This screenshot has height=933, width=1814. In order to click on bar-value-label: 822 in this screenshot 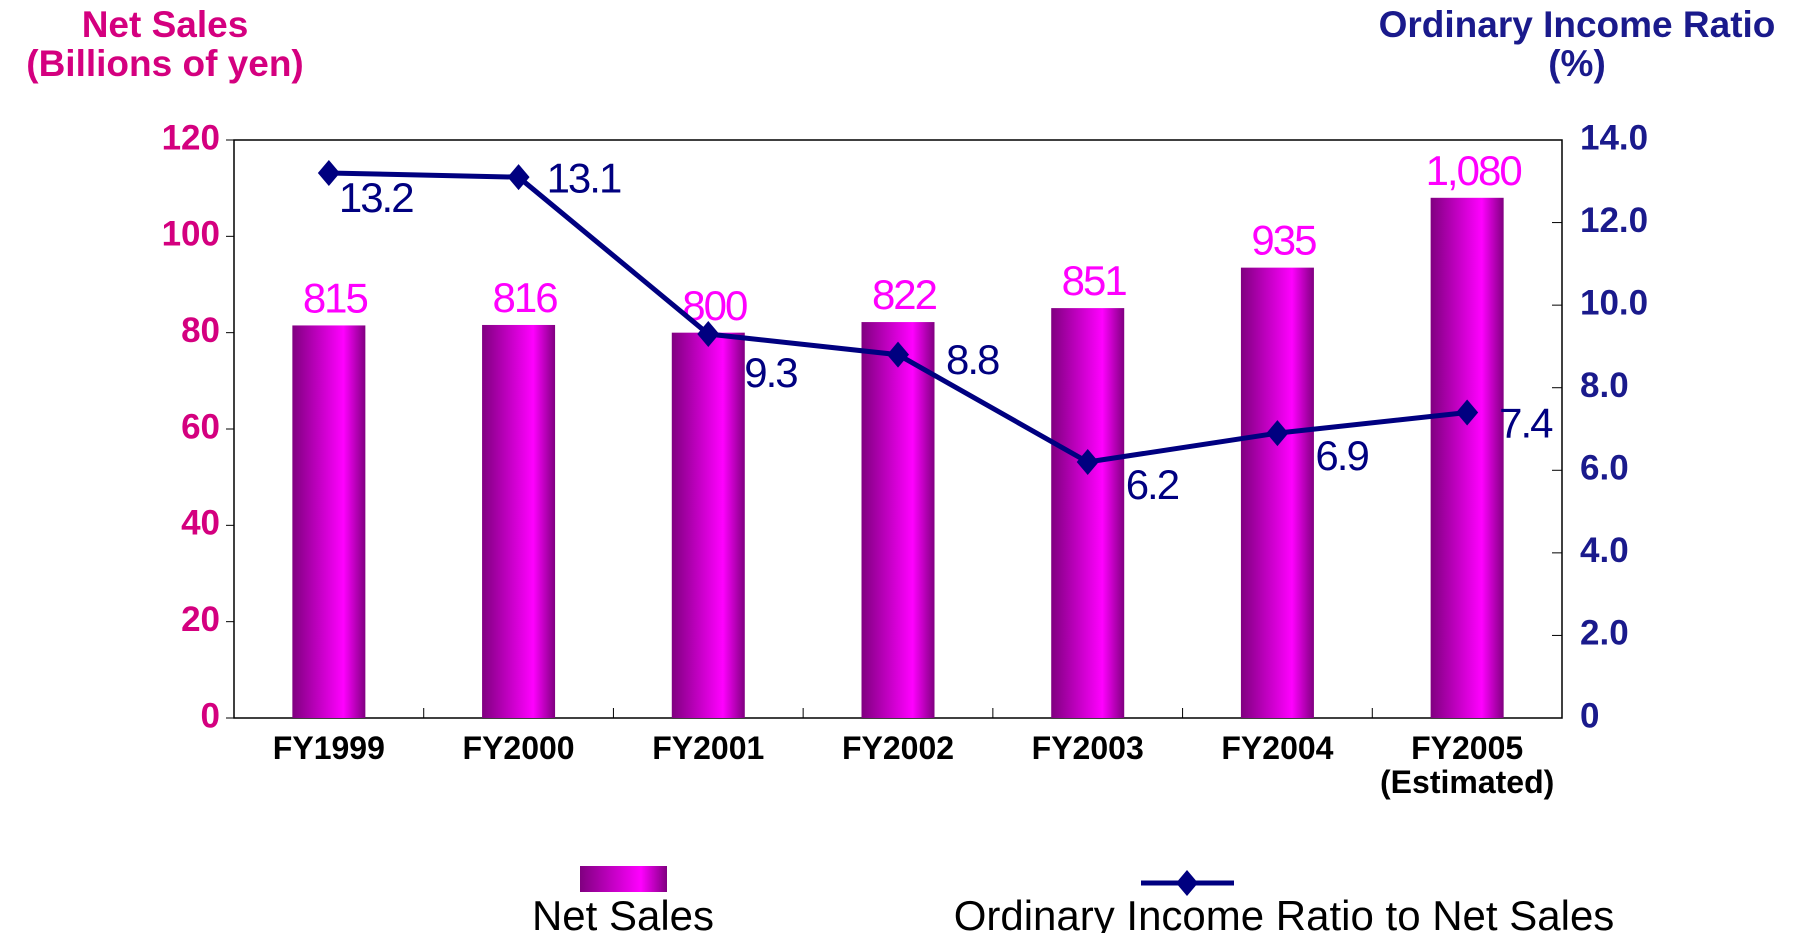, I will do `click(904, 294)`.